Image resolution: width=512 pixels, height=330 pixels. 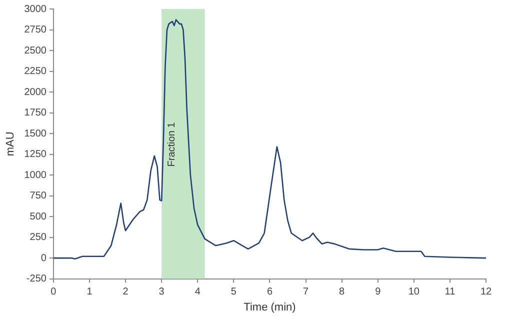 I want to click on y-tick-label: 250, so click(x=38, y=238).